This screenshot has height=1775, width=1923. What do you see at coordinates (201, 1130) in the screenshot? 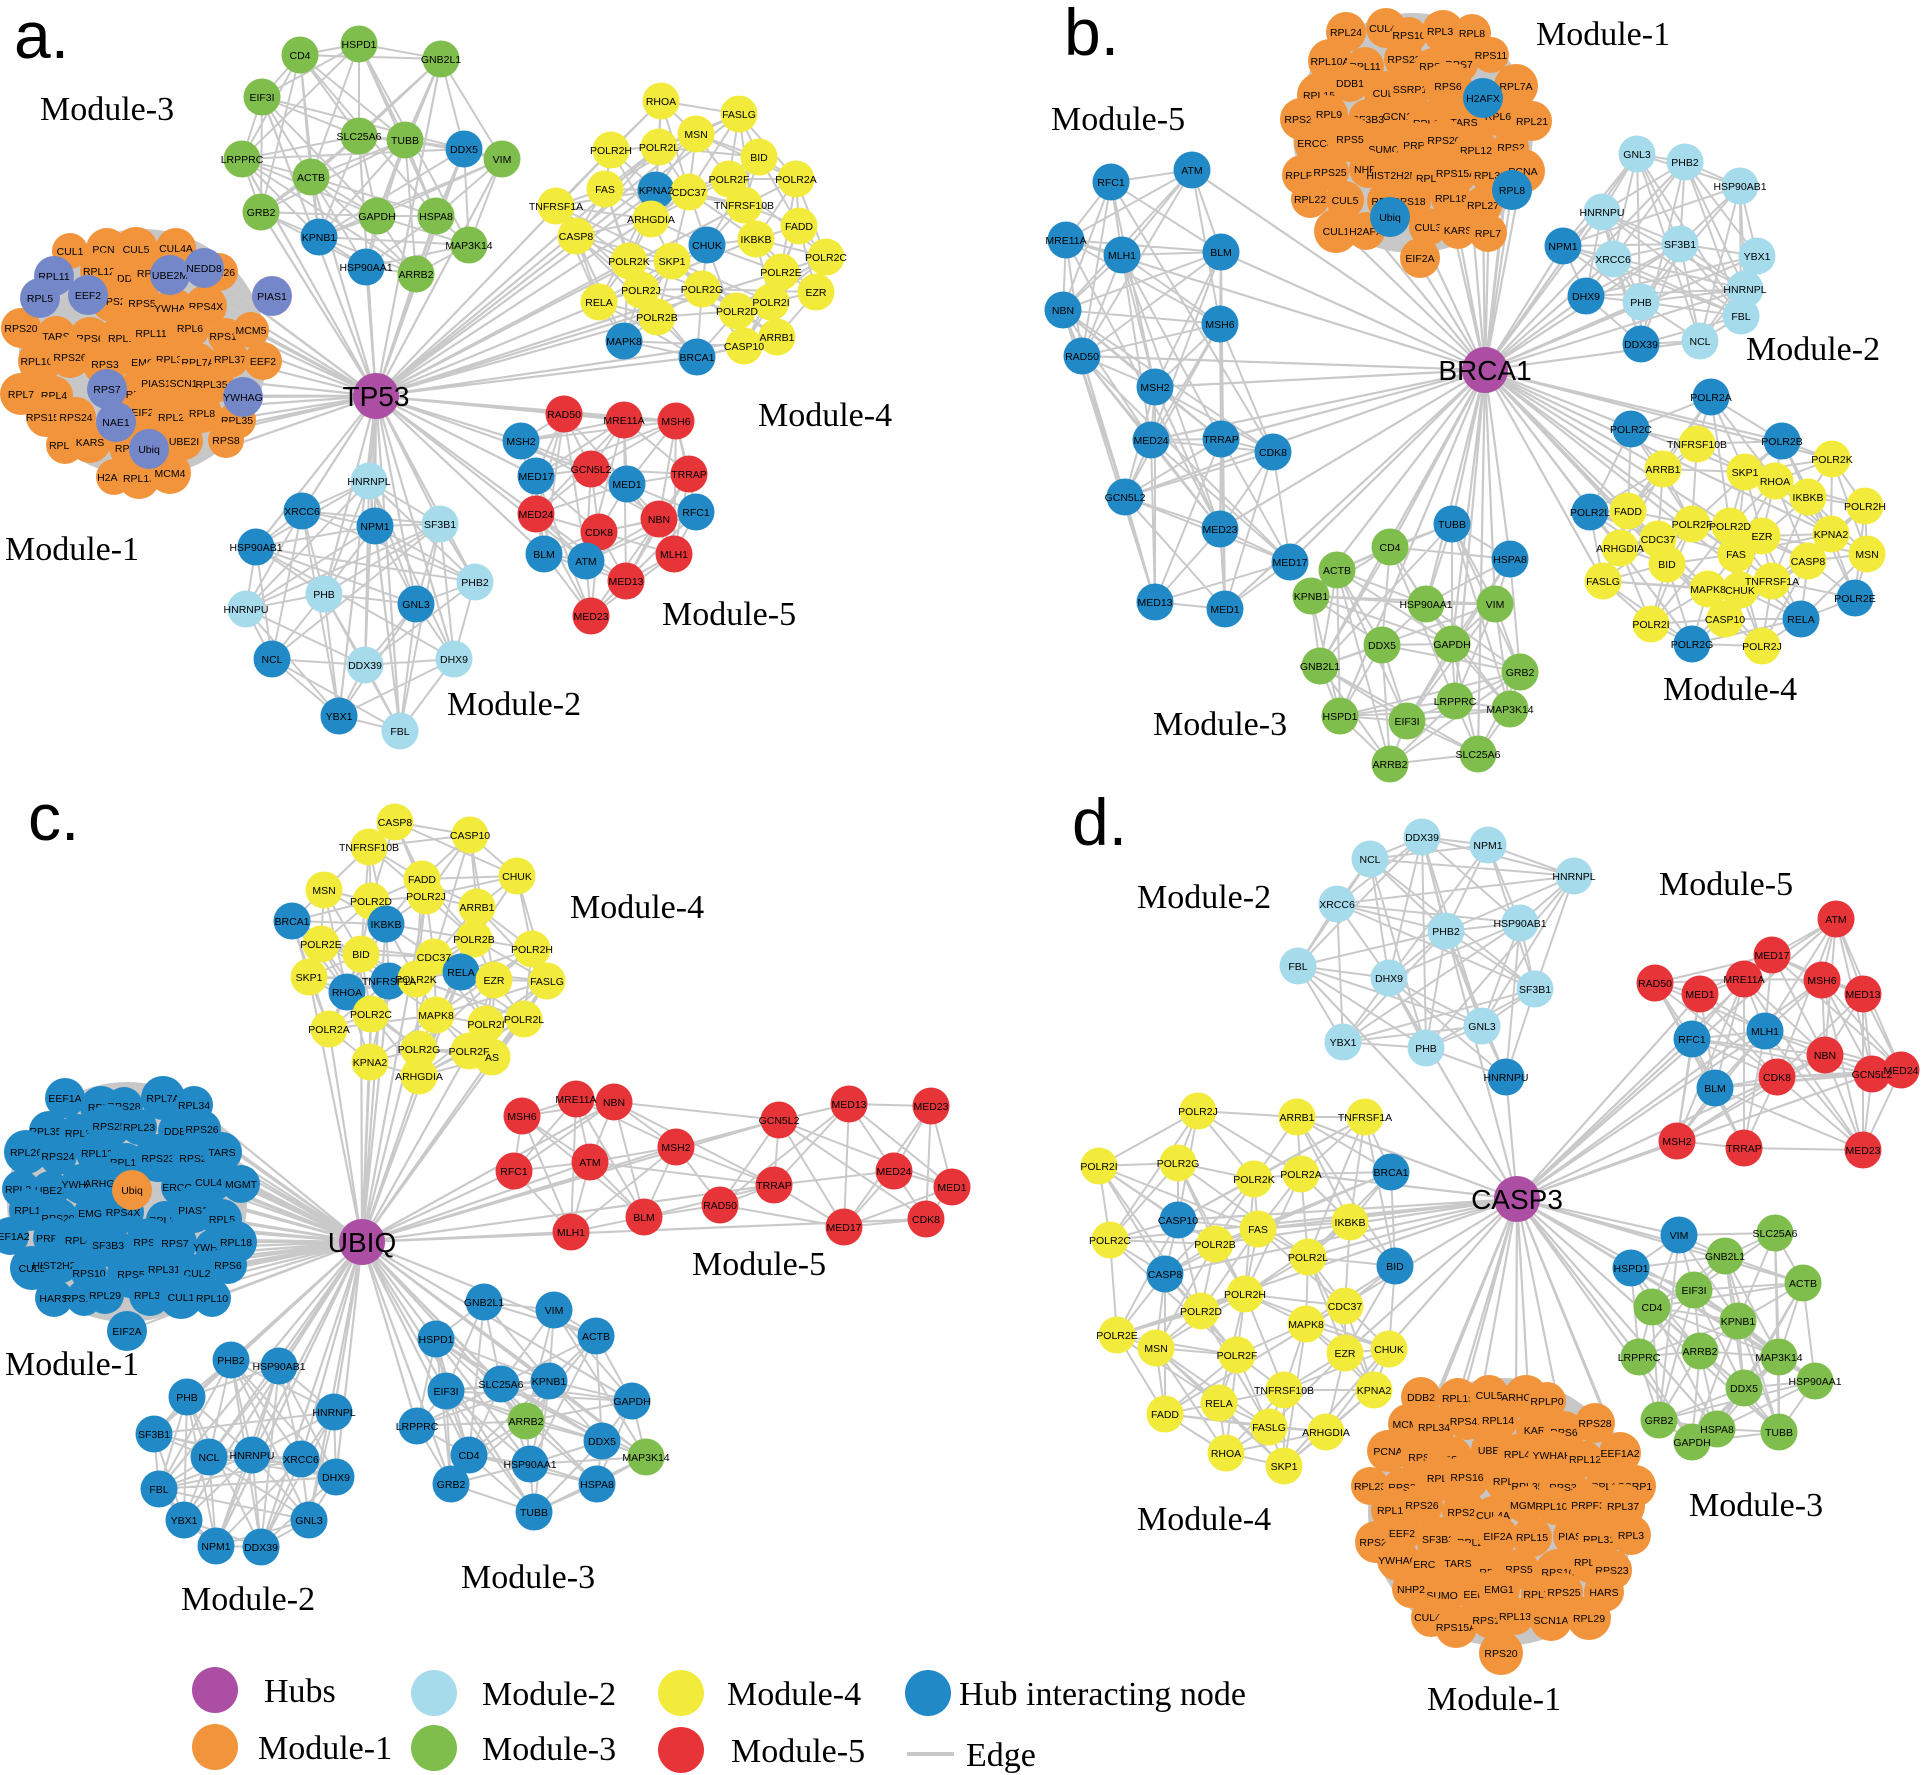
I see `svg-text: RPS26` at bounding box center [201, 1130].